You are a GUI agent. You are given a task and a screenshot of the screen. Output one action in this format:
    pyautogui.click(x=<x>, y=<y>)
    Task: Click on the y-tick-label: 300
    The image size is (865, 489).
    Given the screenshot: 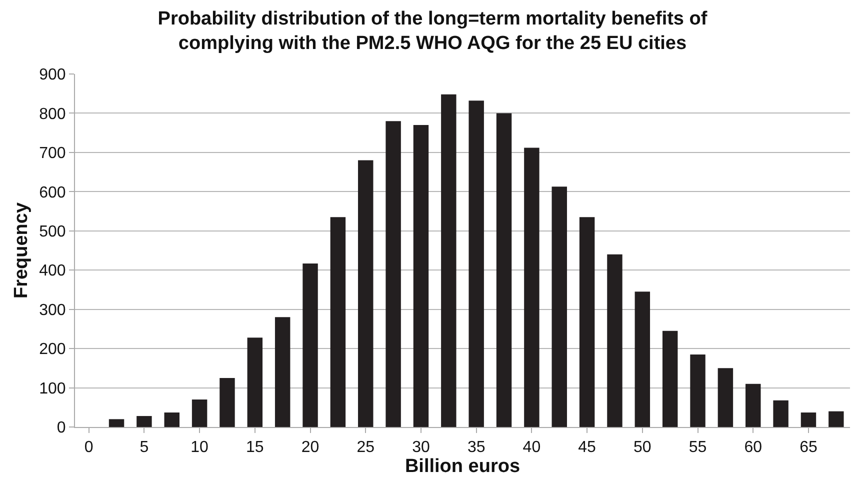 What is the action you would take?
    pyautogui.click(x=52, y=310)
    